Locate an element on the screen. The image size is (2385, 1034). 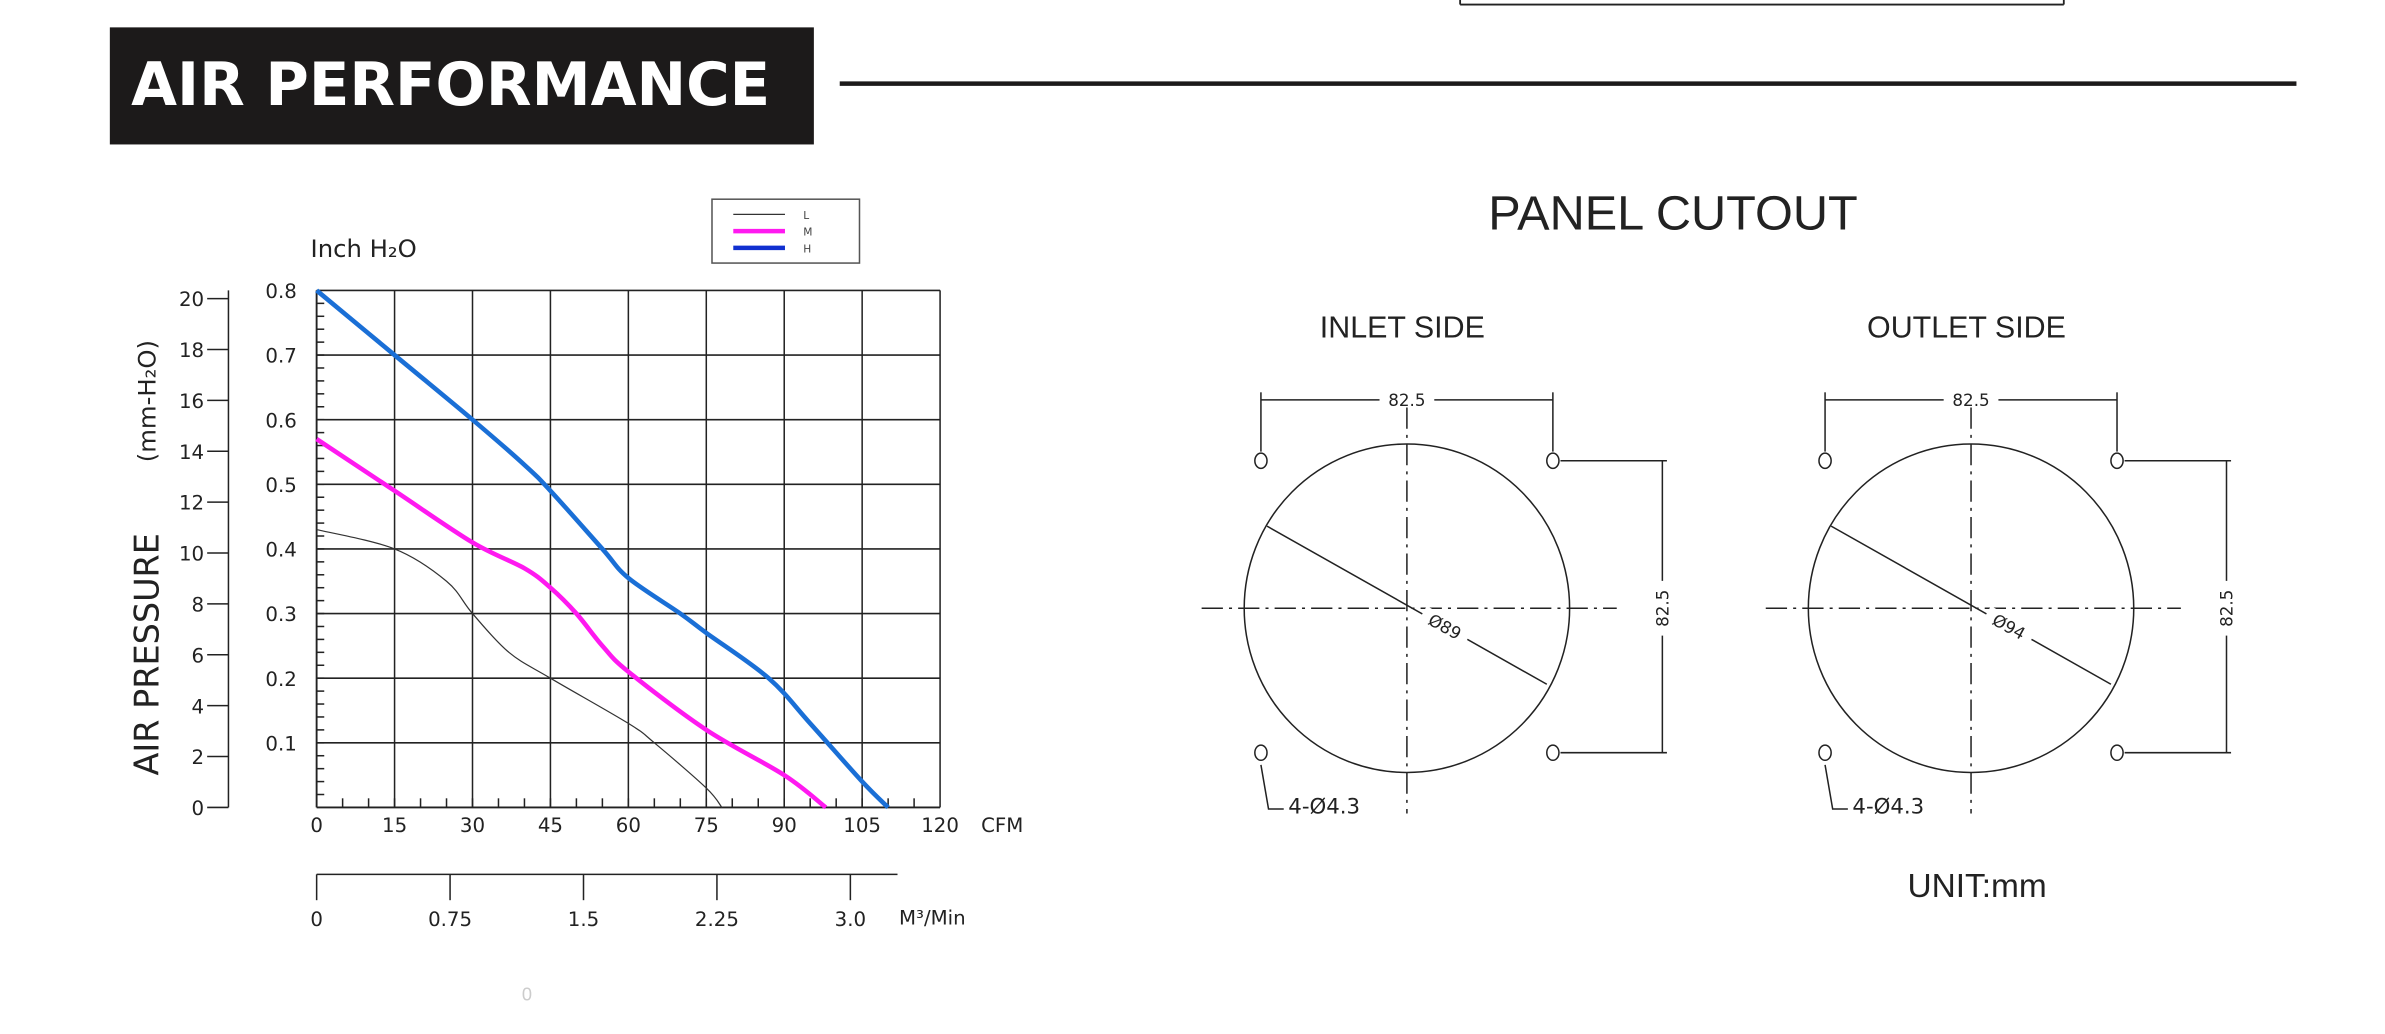
mm-tick-label: 20 is located at coordinates (191, 299).